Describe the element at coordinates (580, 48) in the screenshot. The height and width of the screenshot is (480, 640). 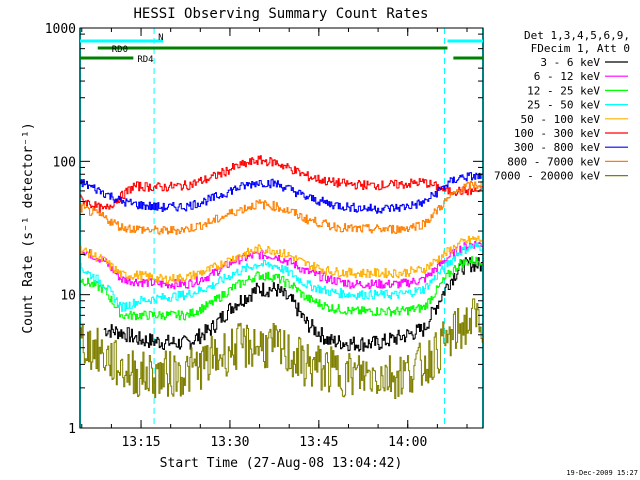
I see `legend-title-2: FDecim 1, Att 0` at that location.